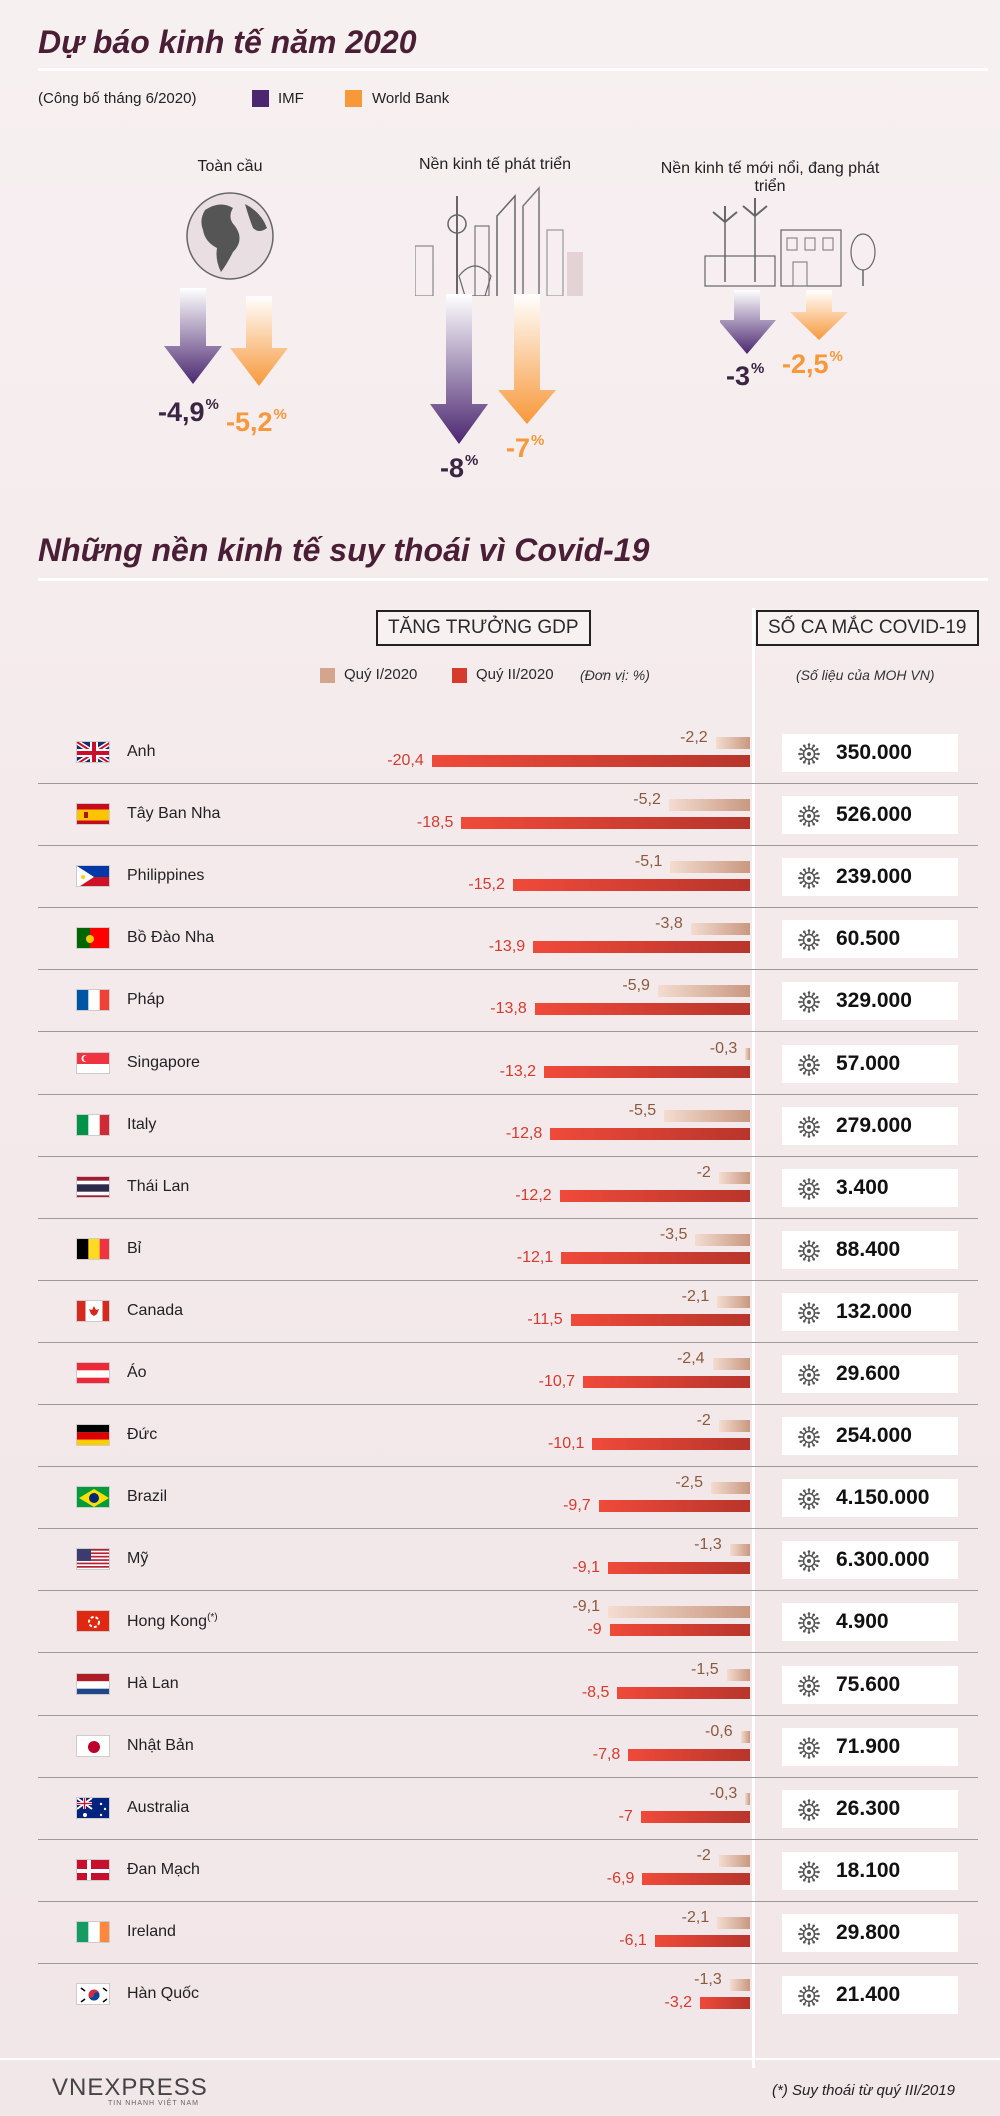 The height and width of the screenshot is (2116, 1000). I want to click on covid-cases-value: 350.000, so click(874, 752).